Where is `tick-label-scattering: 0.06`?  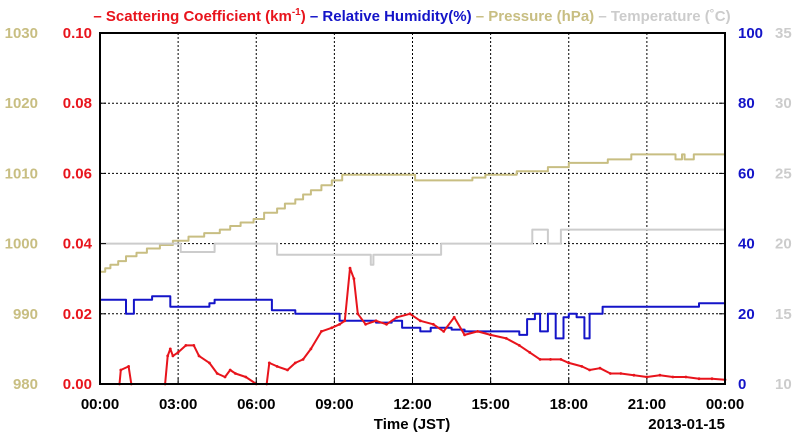 tick-label-scattering: 0.06 is located at coordinates (77, 173).